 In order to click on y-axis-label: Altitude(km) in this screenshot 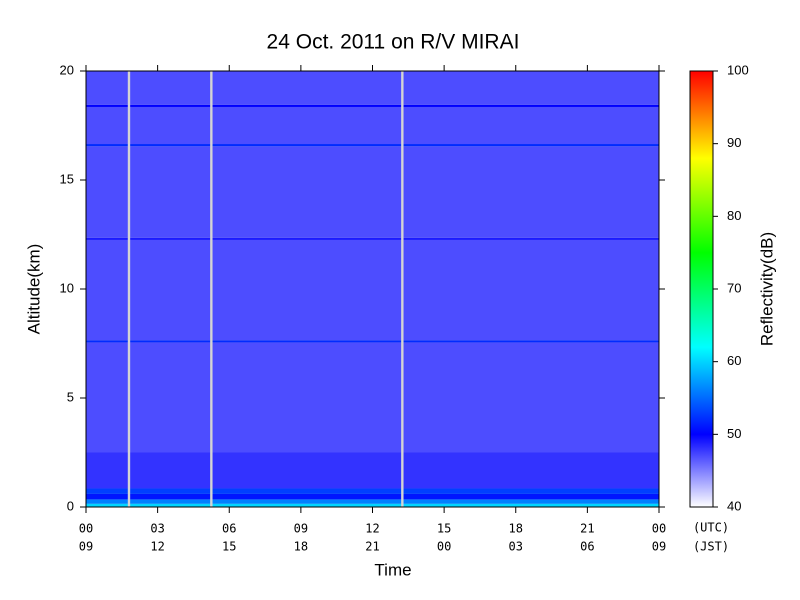, I will do `click(33, 289)`.